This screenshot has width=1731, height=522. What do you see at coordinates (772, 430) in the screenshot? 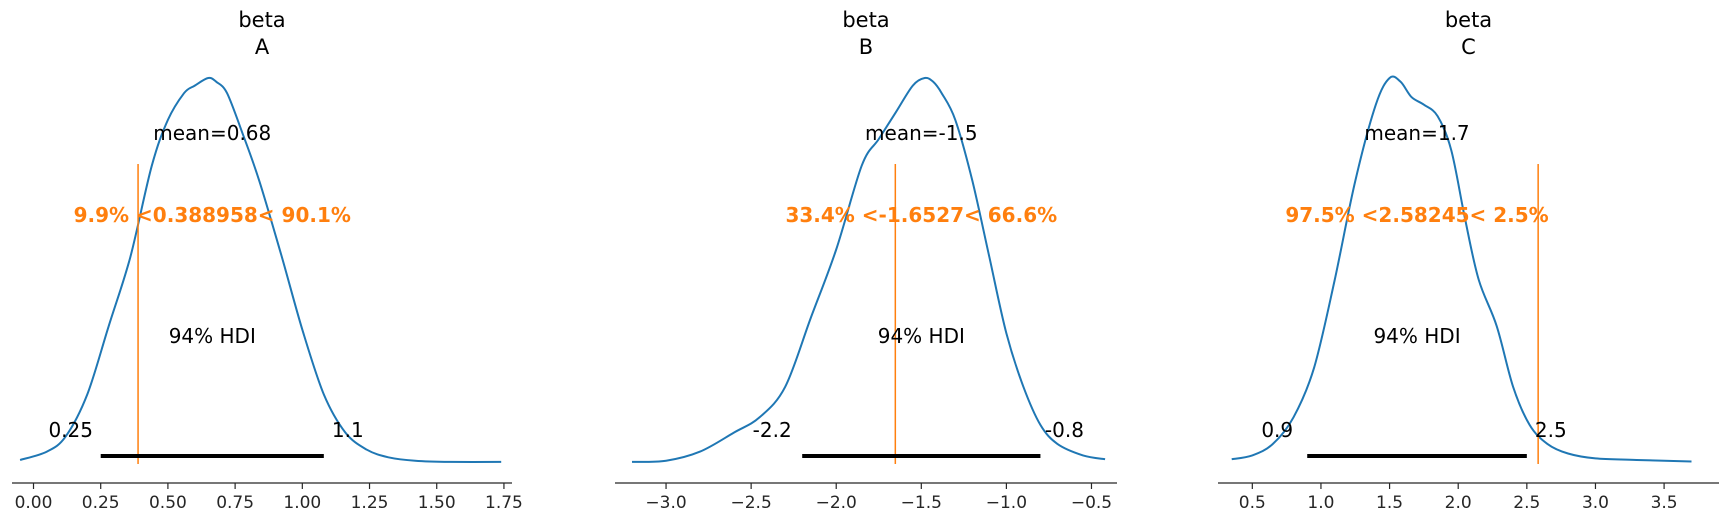
I see `hdi-low-label: -2.2` at bounding box center [772, 430].